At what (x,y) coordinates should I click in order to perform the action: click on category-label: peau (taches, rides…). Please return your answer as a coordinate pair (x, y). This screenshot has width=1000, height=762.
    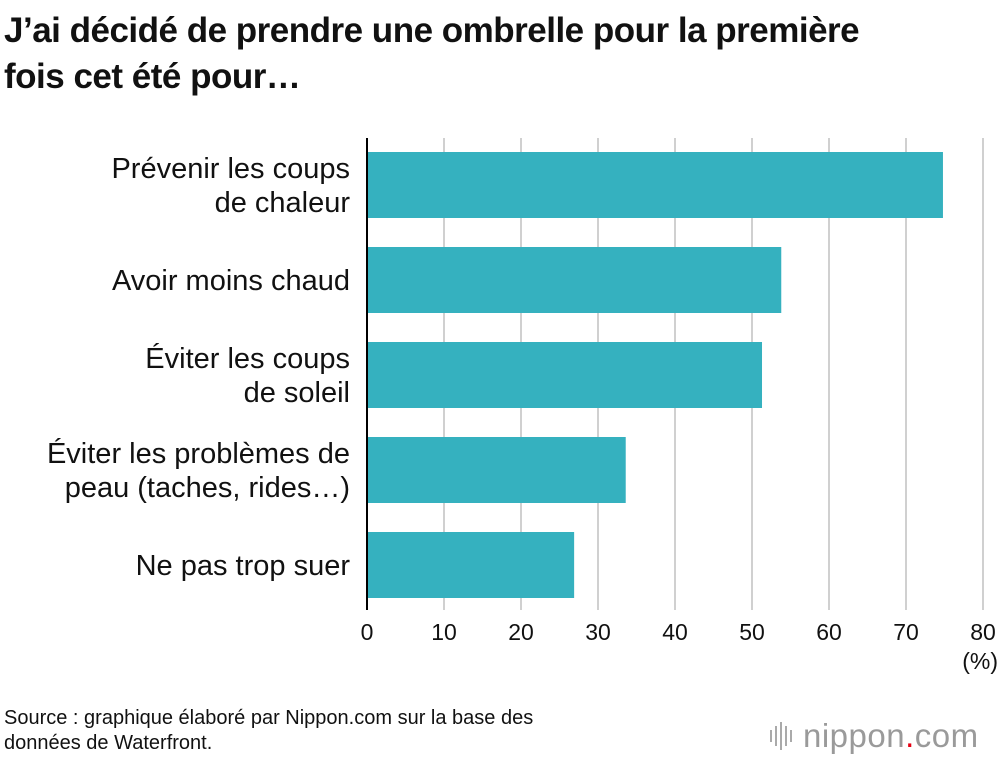
    Looking at the image, I should click on (207, 488).